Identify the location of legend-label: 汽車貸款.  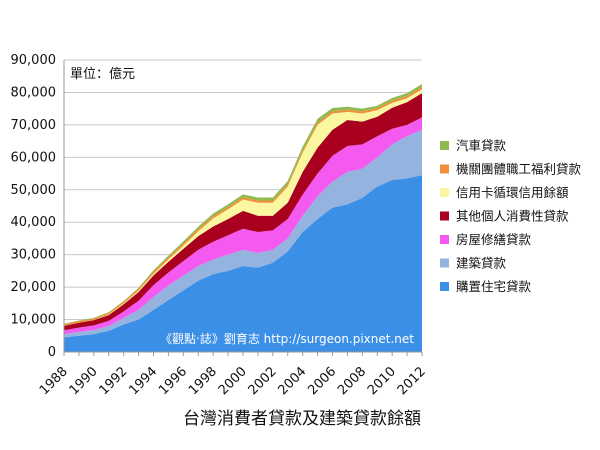
(481, 145).